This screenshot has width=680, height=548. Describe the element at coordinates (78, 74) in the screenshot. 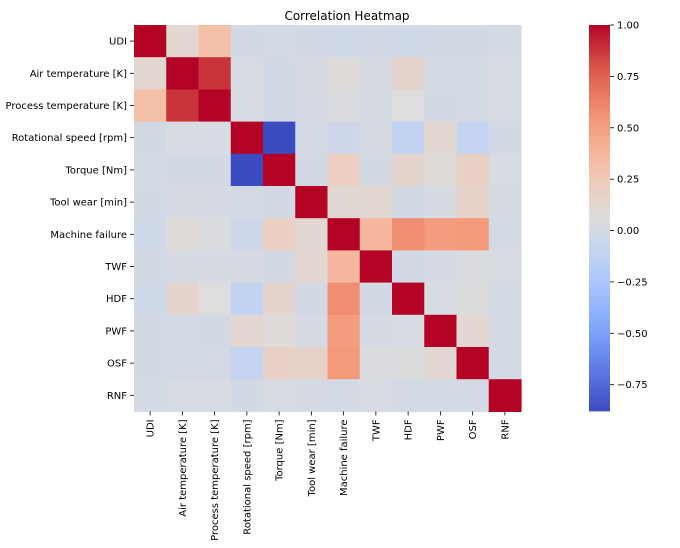

I see `y-tick-label-air-temperature-k: Air temperature [K]` at that location.